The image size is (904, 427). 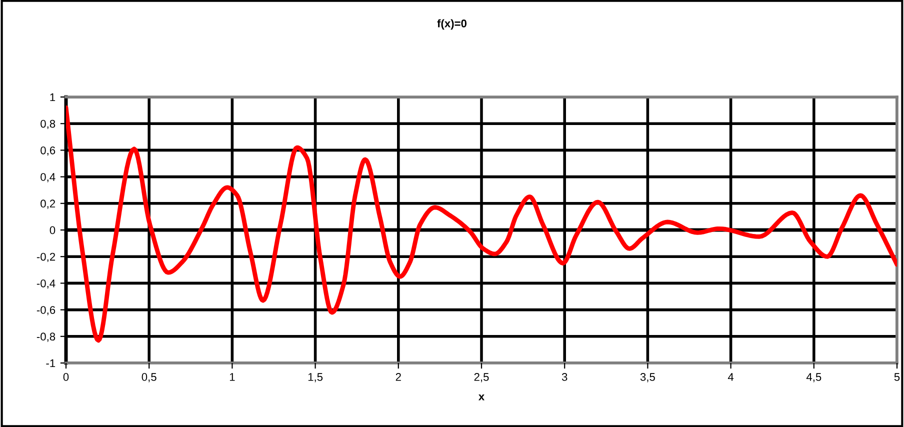 I want to click on x-tick-label: 5, so click(x=897, y=377).